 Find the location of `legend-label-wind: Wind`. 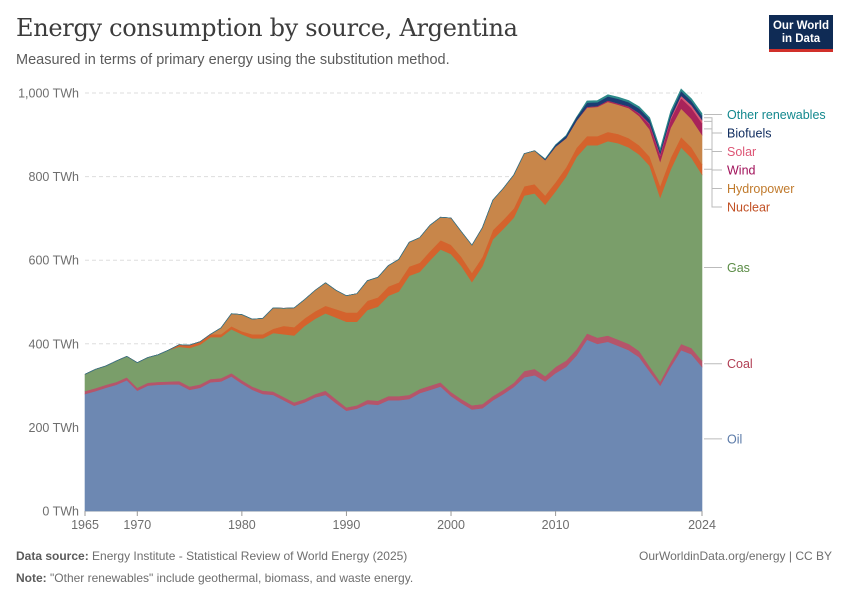

legend-label-wind: Wind is located at coordinates (741, 171).